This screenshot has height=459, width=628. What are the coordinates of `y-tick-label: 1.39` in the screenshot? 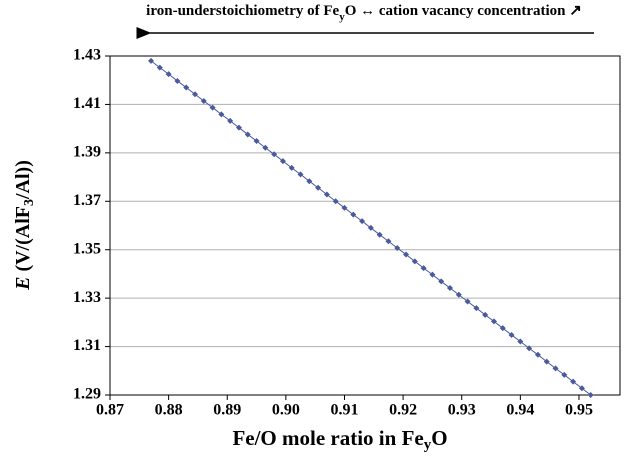 It's located at (87, 152).